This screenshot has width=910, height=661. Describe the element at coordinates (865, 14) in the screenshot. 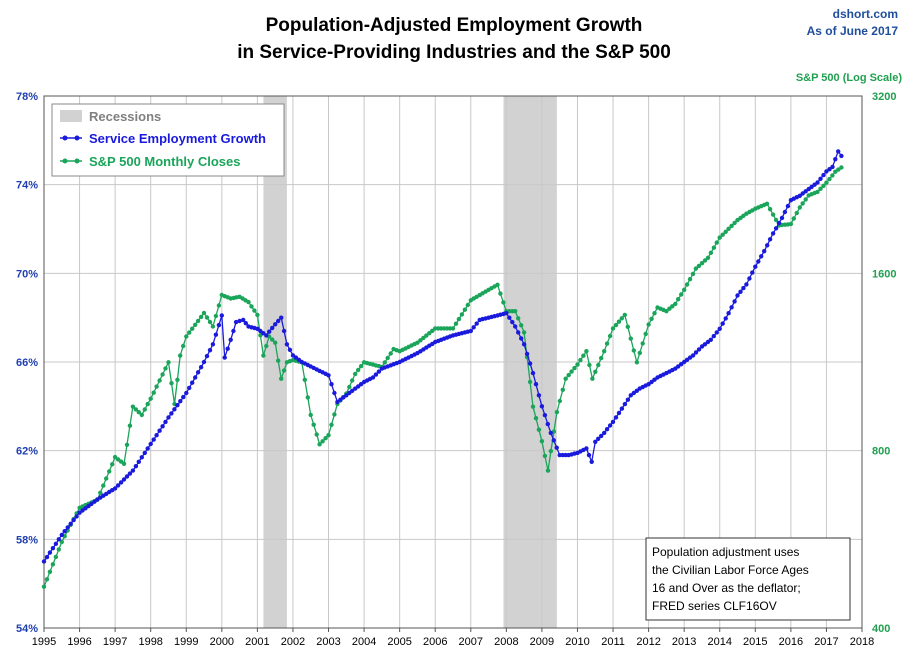

I see `source-label: dshort.com` at that location.